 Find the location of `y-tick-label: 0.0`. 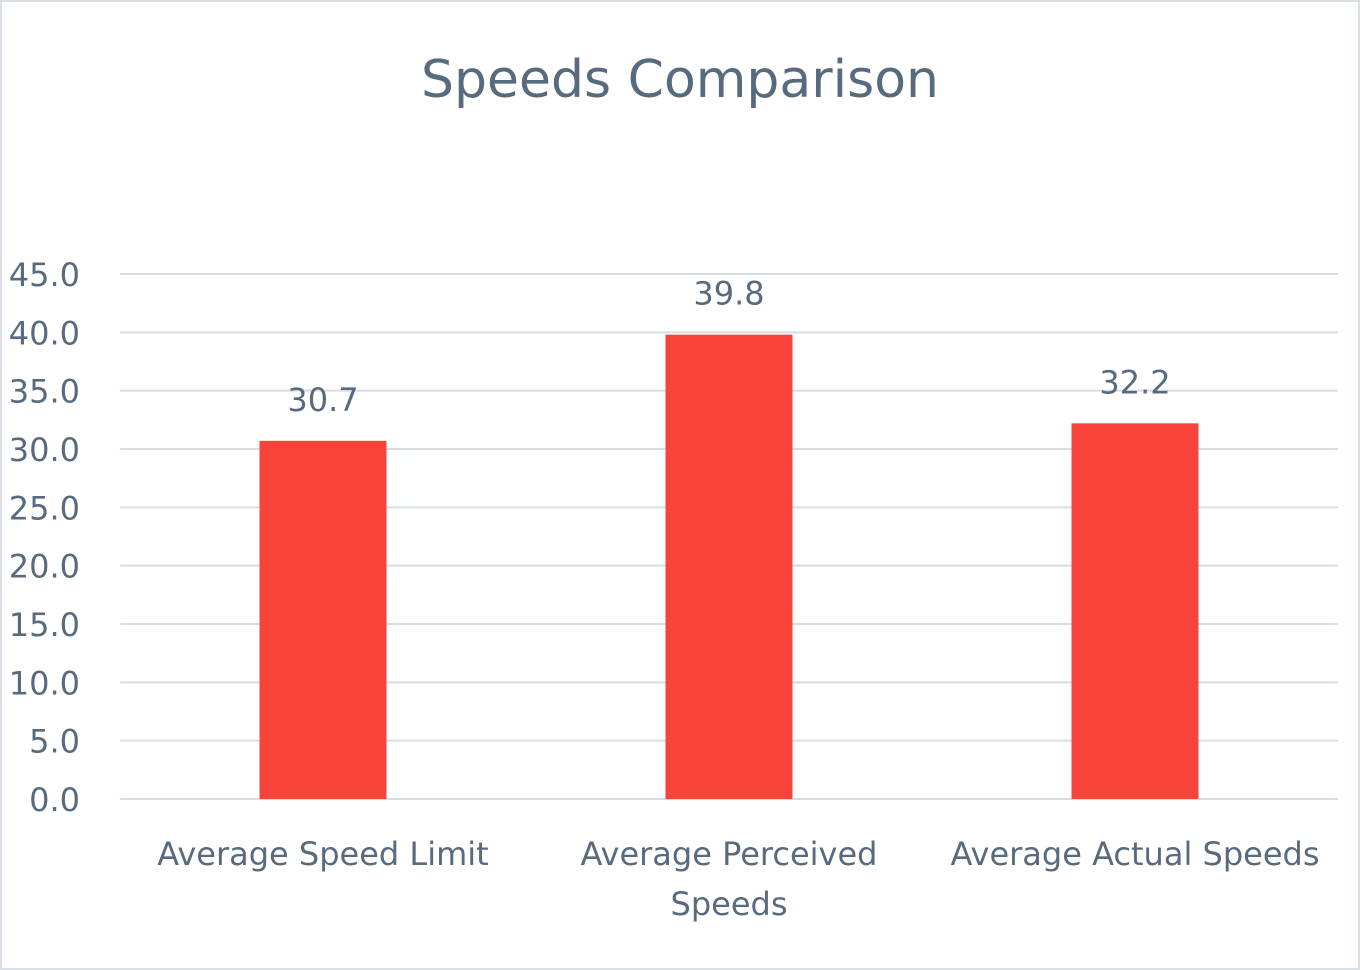

y-tick-label: 0.0 is located at coordinates (54, 800).